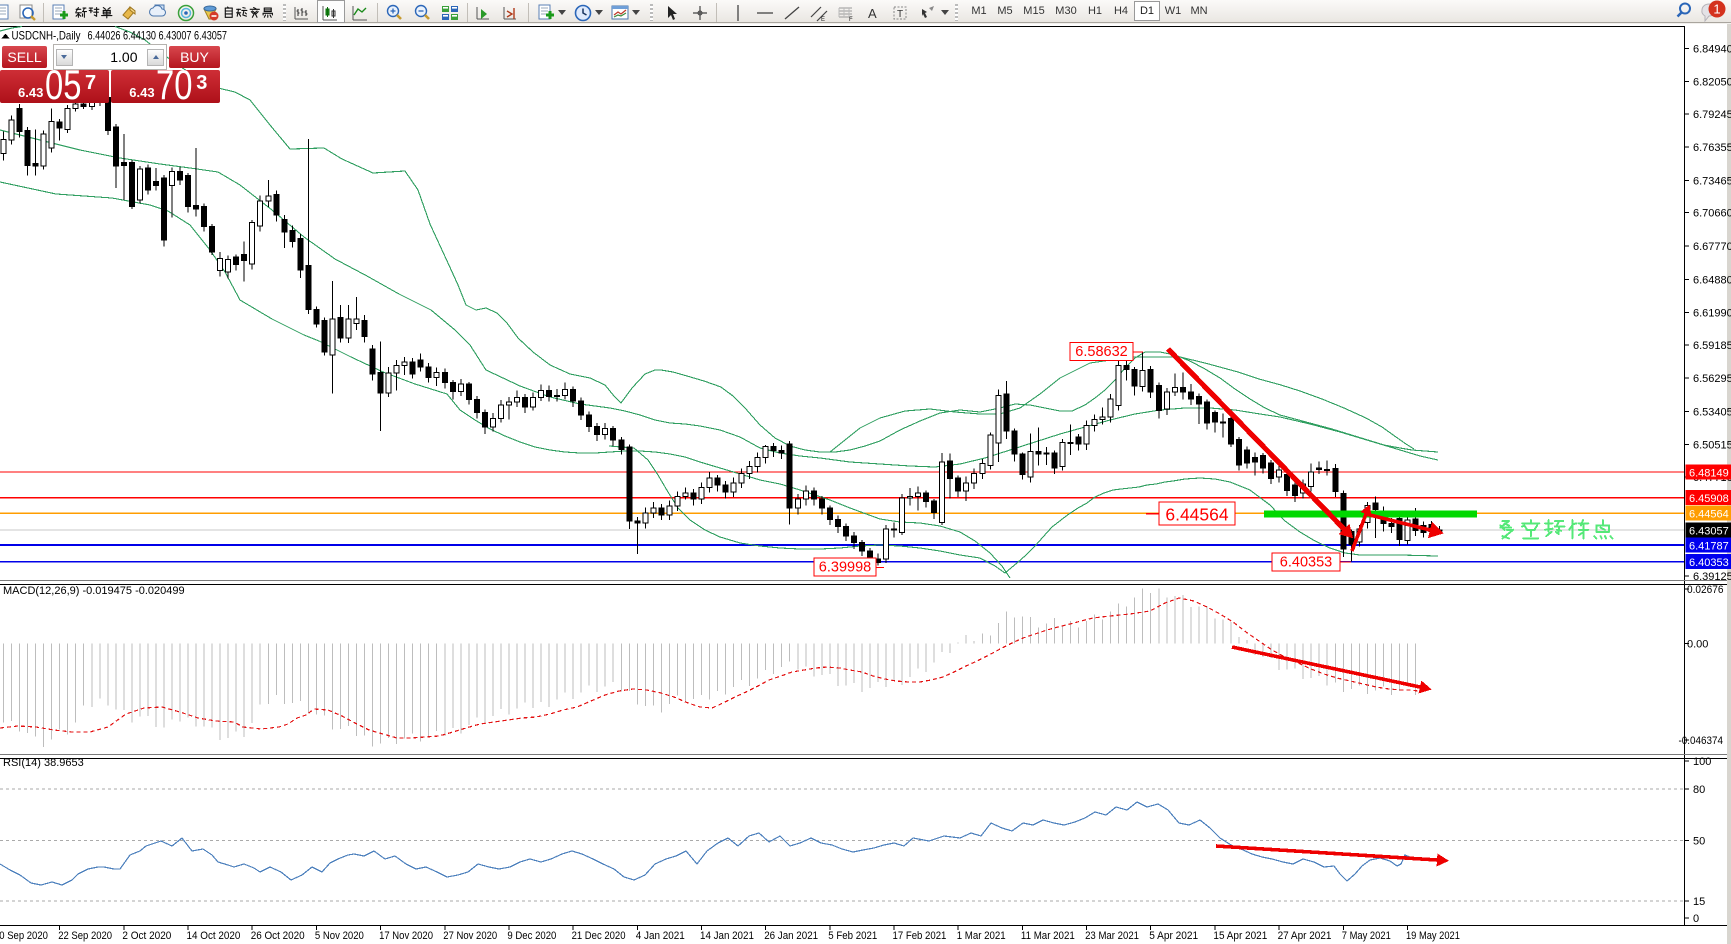  What do you see at coordinates (1712, 148) in the screenshot?
I see `svg-text: 6.76355` at bounding box center [1712, 148].